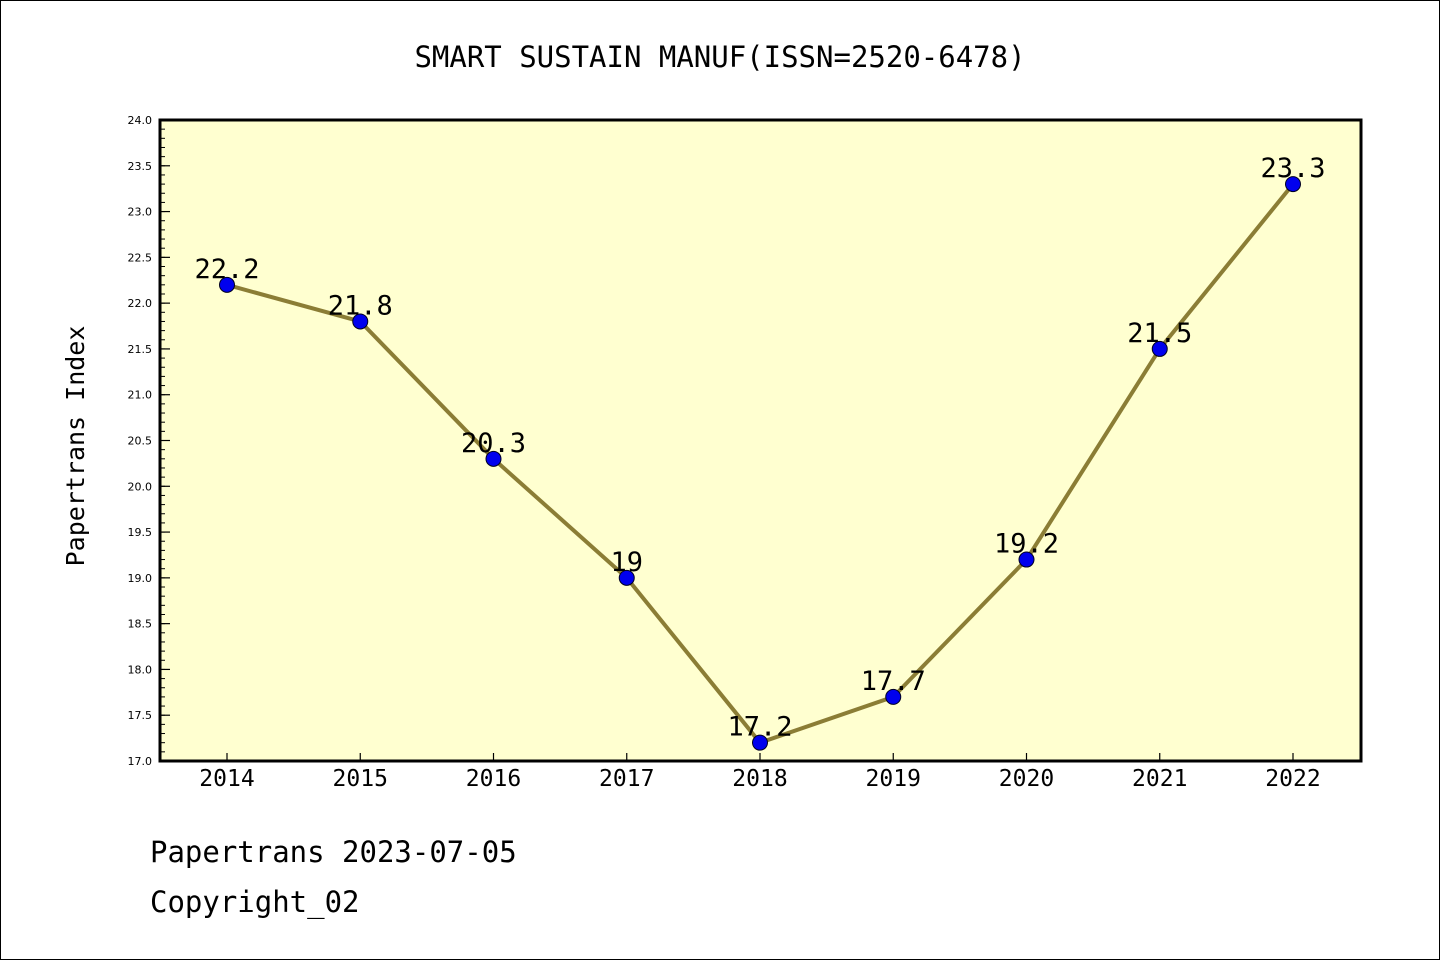  I want to click on data-label: 23.3, so click(1292, 168).